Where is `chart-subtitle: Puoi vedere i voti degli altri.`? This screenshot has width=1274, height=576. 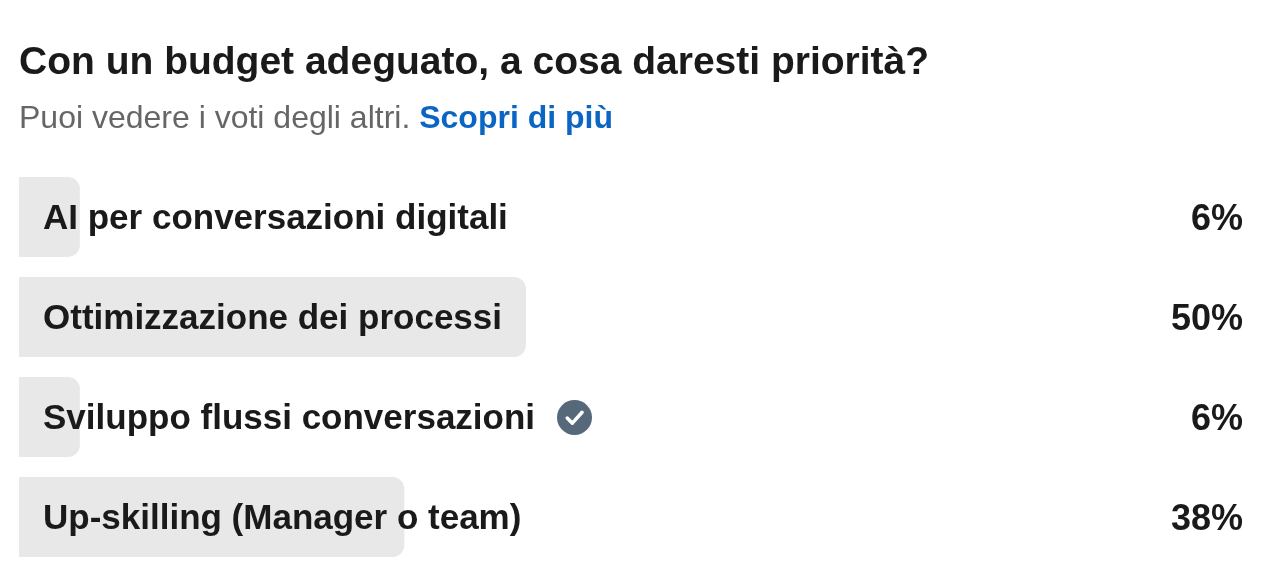 chart-subtitle: Puoi vedere i voti degli altri. is located at coordinates (215, 117).